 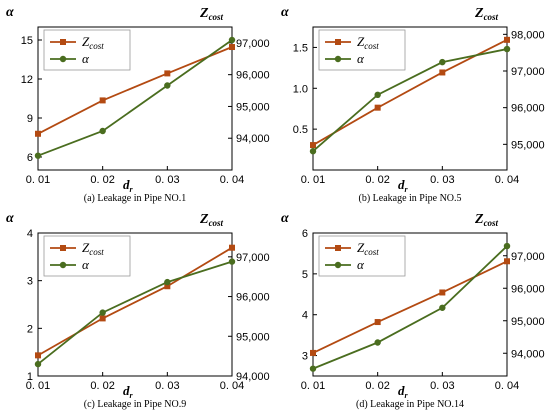 I want to click on chart-caption: (c) Leakage in Pipe NO.9, so click(x=135, y=404).